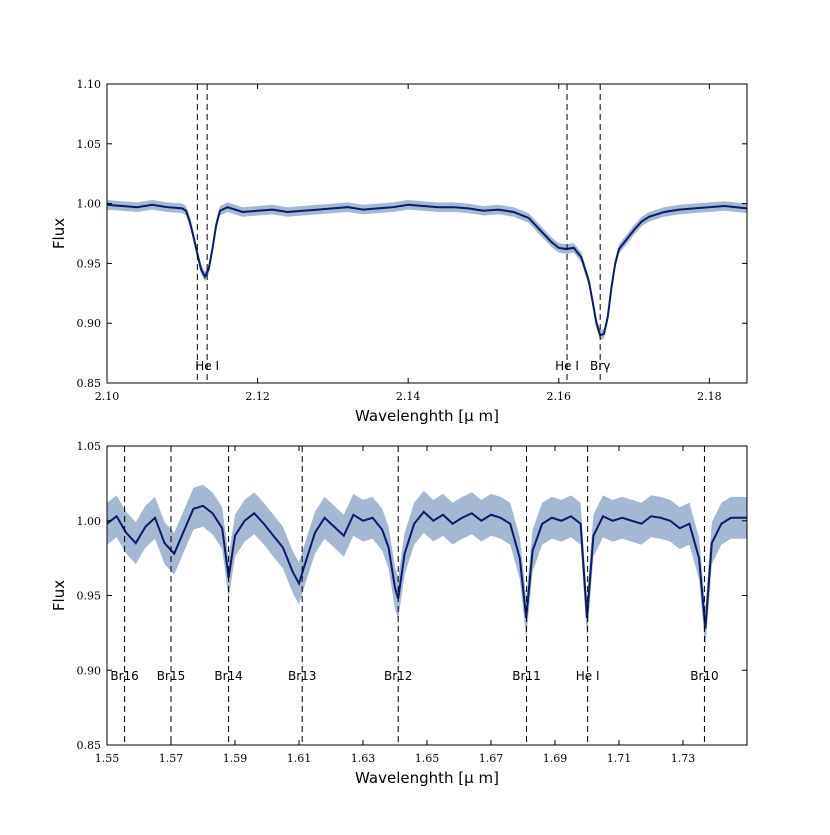  What do you see at coordinates (171, 676) in the screenshot?
I see `line-marker-label: Br15` at bounding box center [171, 676].